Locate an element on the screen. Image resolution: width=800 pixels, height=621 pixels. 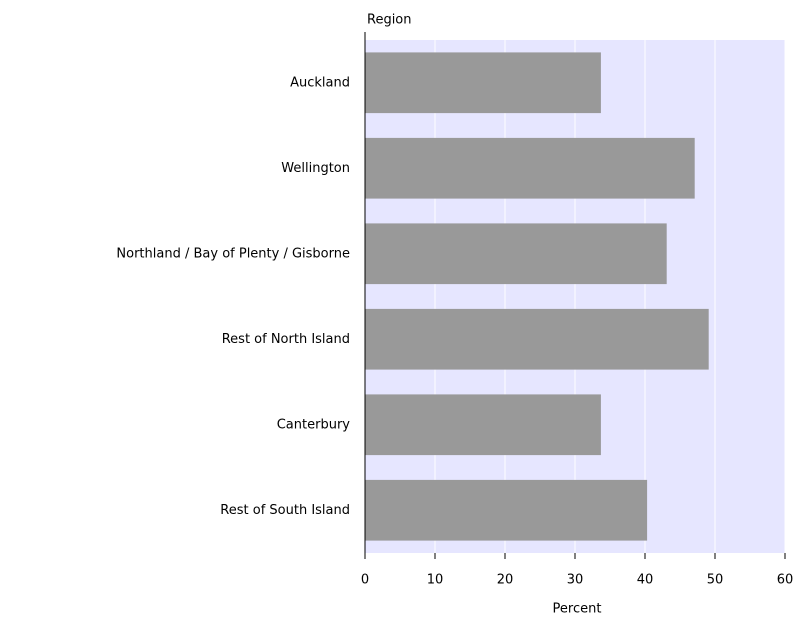
x-tick-label: 30 is located at coordinates (575, 580).